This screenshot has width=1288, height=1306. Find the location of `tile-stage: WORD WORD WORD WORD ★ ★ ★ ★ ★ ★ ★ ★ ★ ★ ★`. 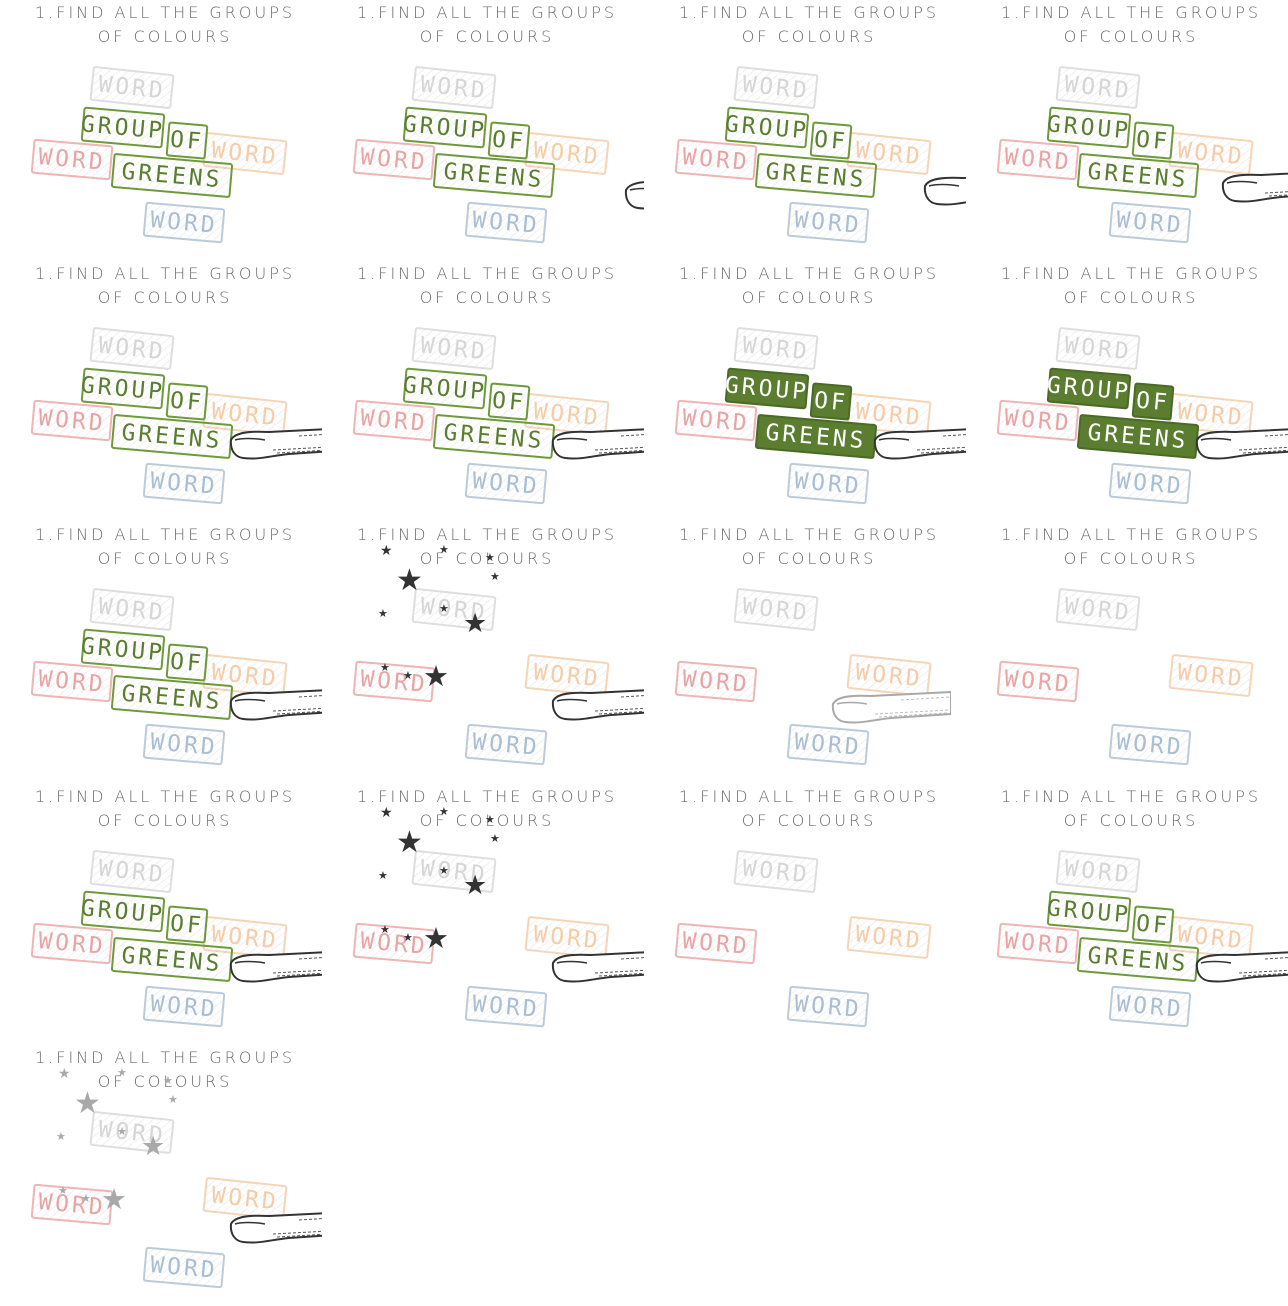

tile-stage: WORD WORD WORD WORD ★ ★ ★ ★ ★ ★ ★ ★ ★ ★ ★ is located at coordinates (483, 914).